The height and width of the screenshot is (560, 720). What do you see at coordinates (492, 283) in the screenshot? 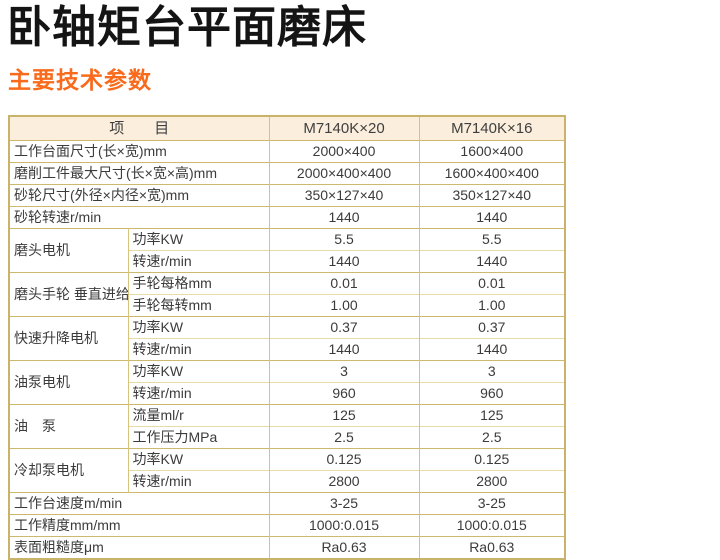
I see `value-m7140k16: 0.01` at bounding box center [492, 283].